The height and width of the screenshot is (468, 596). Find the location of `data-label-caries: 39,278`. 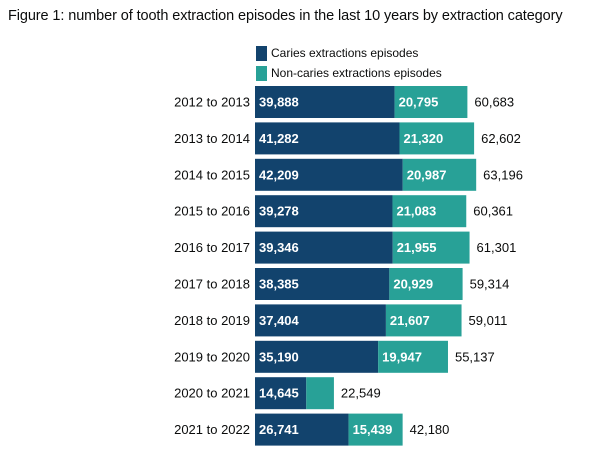

data-label-caries: 39,278 is located at coordinates (279, 211).